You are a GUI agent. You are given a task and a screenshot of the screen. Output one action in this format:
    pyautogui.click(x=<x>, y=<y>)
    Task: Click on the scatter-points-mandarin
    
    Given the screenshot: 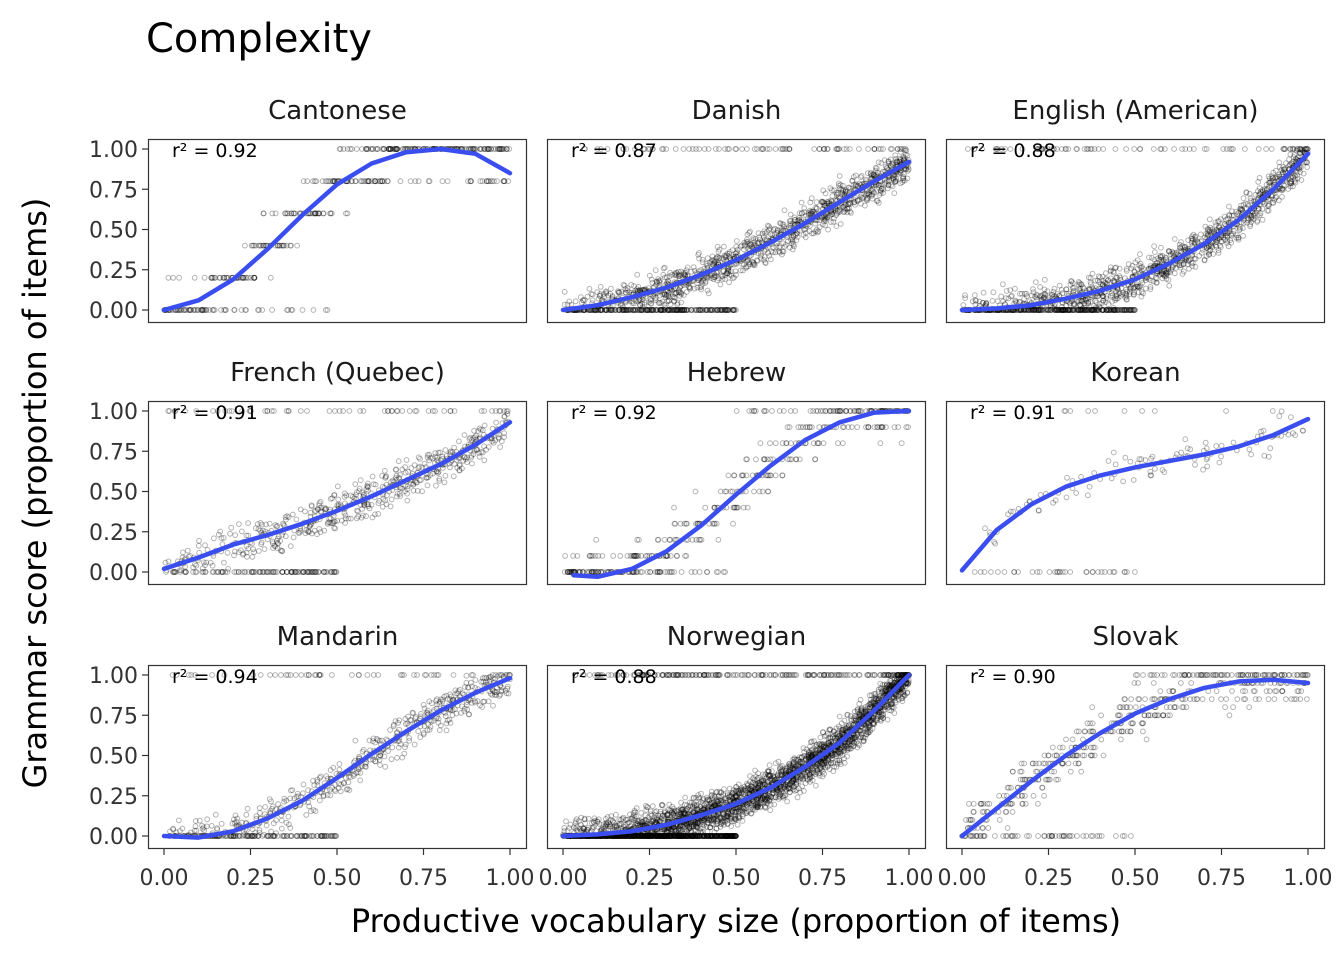 What is the action you would take?
    pyautogui.click(x=339, y=755)
    